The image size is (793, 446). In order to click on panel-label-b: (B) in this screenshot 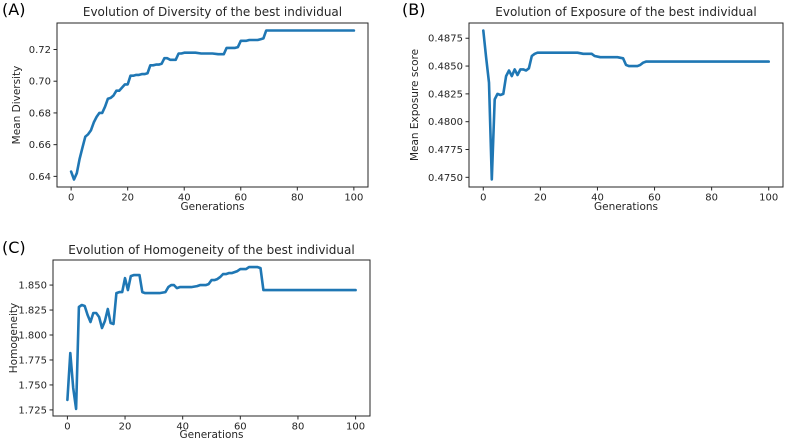, I will do `click(414, 9)`.